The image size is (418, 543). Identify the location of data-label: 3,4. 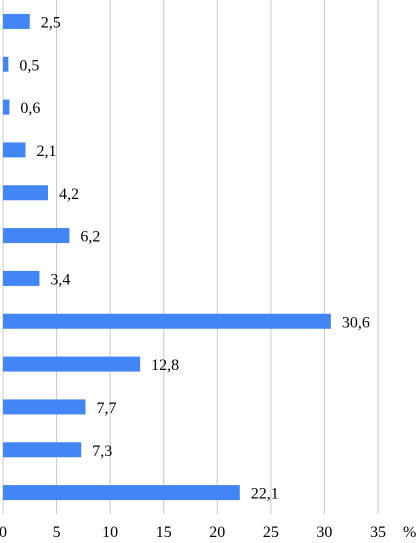
(60, 279).